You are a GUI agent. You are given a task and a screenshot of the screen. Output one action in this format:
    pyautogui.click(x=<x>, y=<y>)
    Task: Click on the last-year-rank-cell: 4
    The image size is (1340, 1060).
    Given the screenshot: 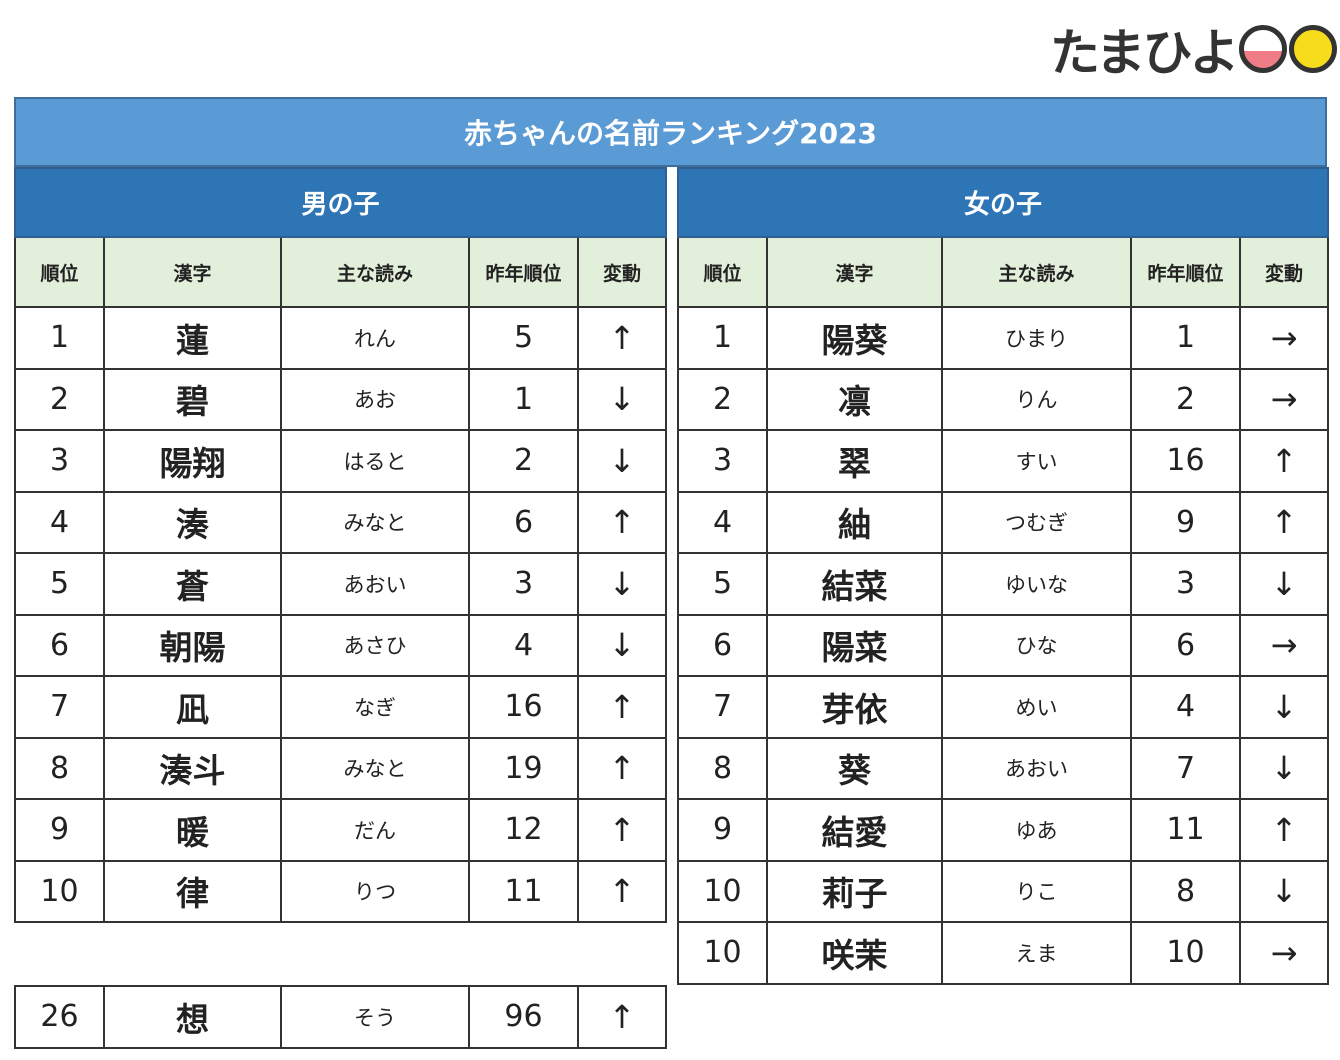 What is the action you would take?
    pyautogui.click(x=523, y=645)
    